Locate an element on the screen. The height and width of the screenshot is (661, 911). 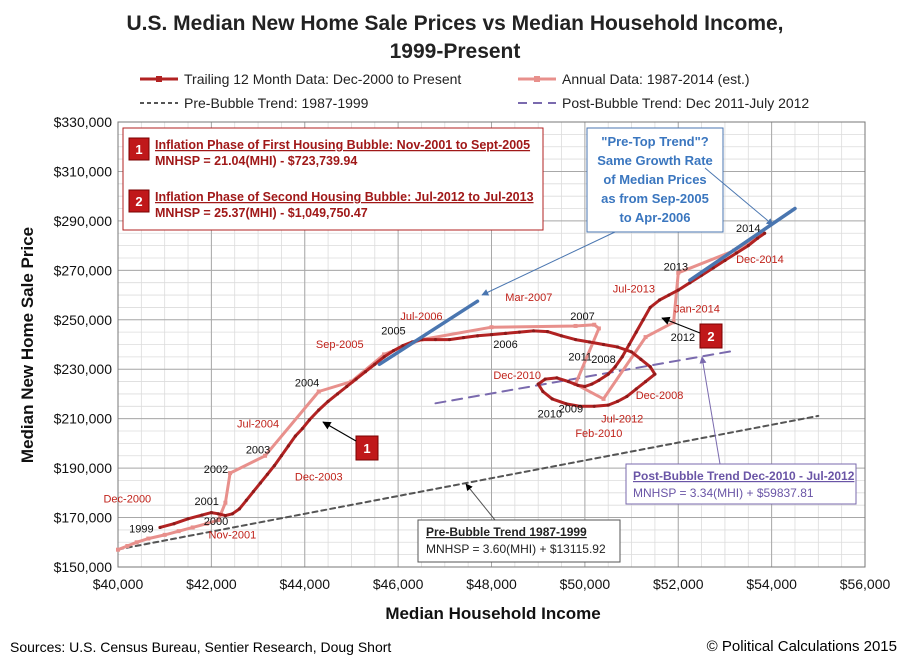
month-label: Dec-2000 is located at coordinates (127, 500).